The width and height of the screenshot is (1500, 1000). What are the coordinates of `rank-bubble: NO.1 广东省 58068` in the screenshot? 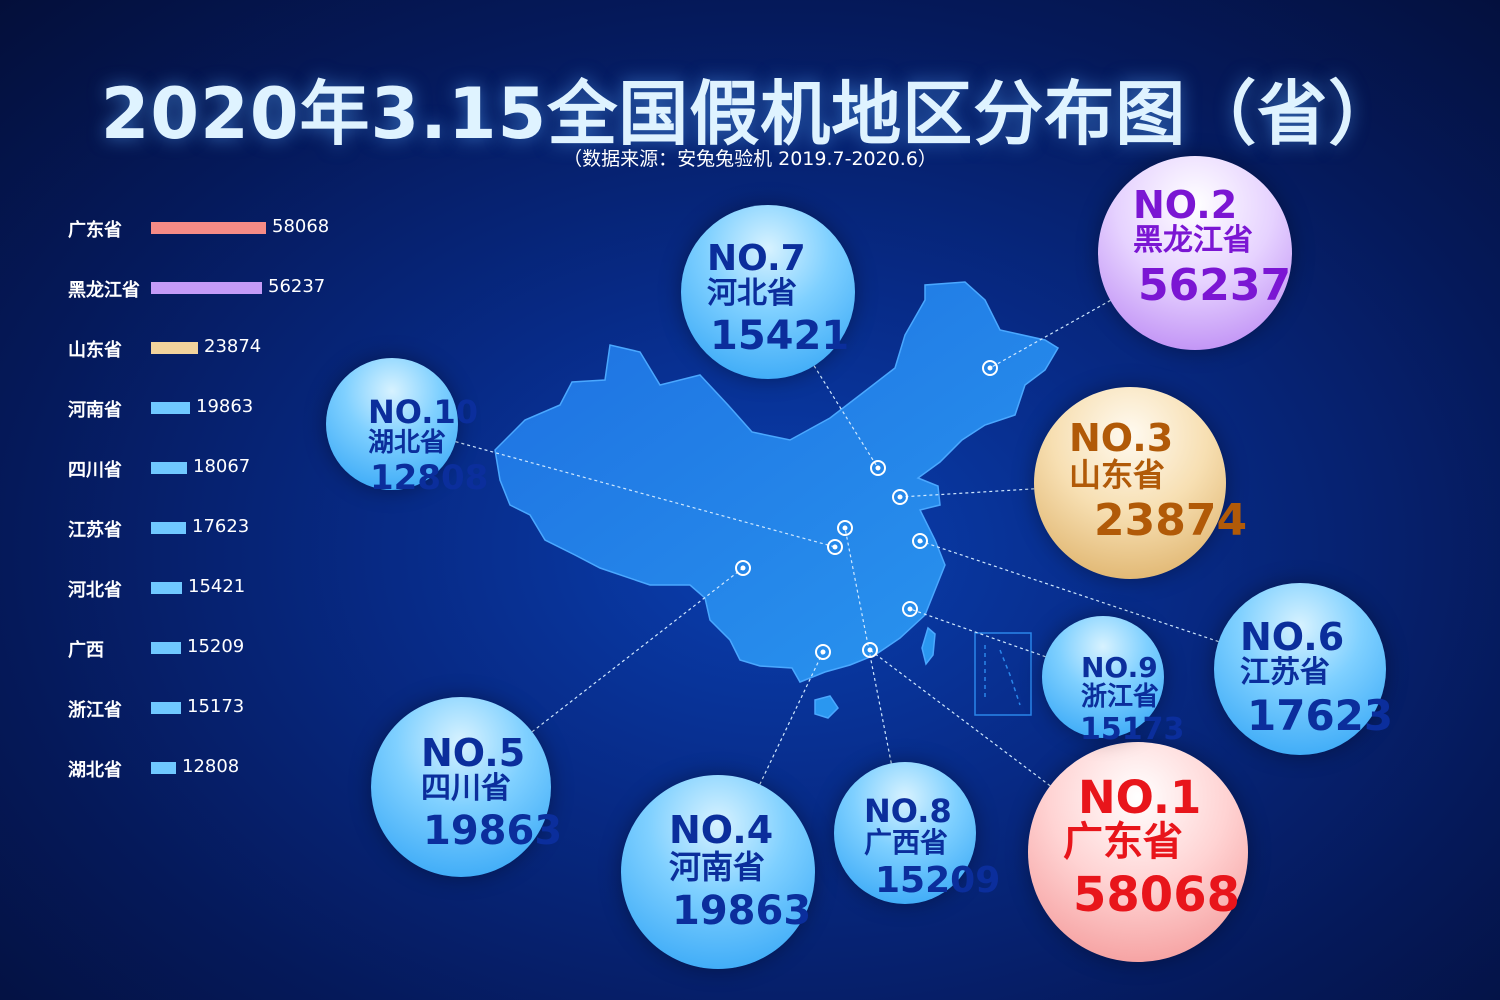 It's located at (1138, 852).